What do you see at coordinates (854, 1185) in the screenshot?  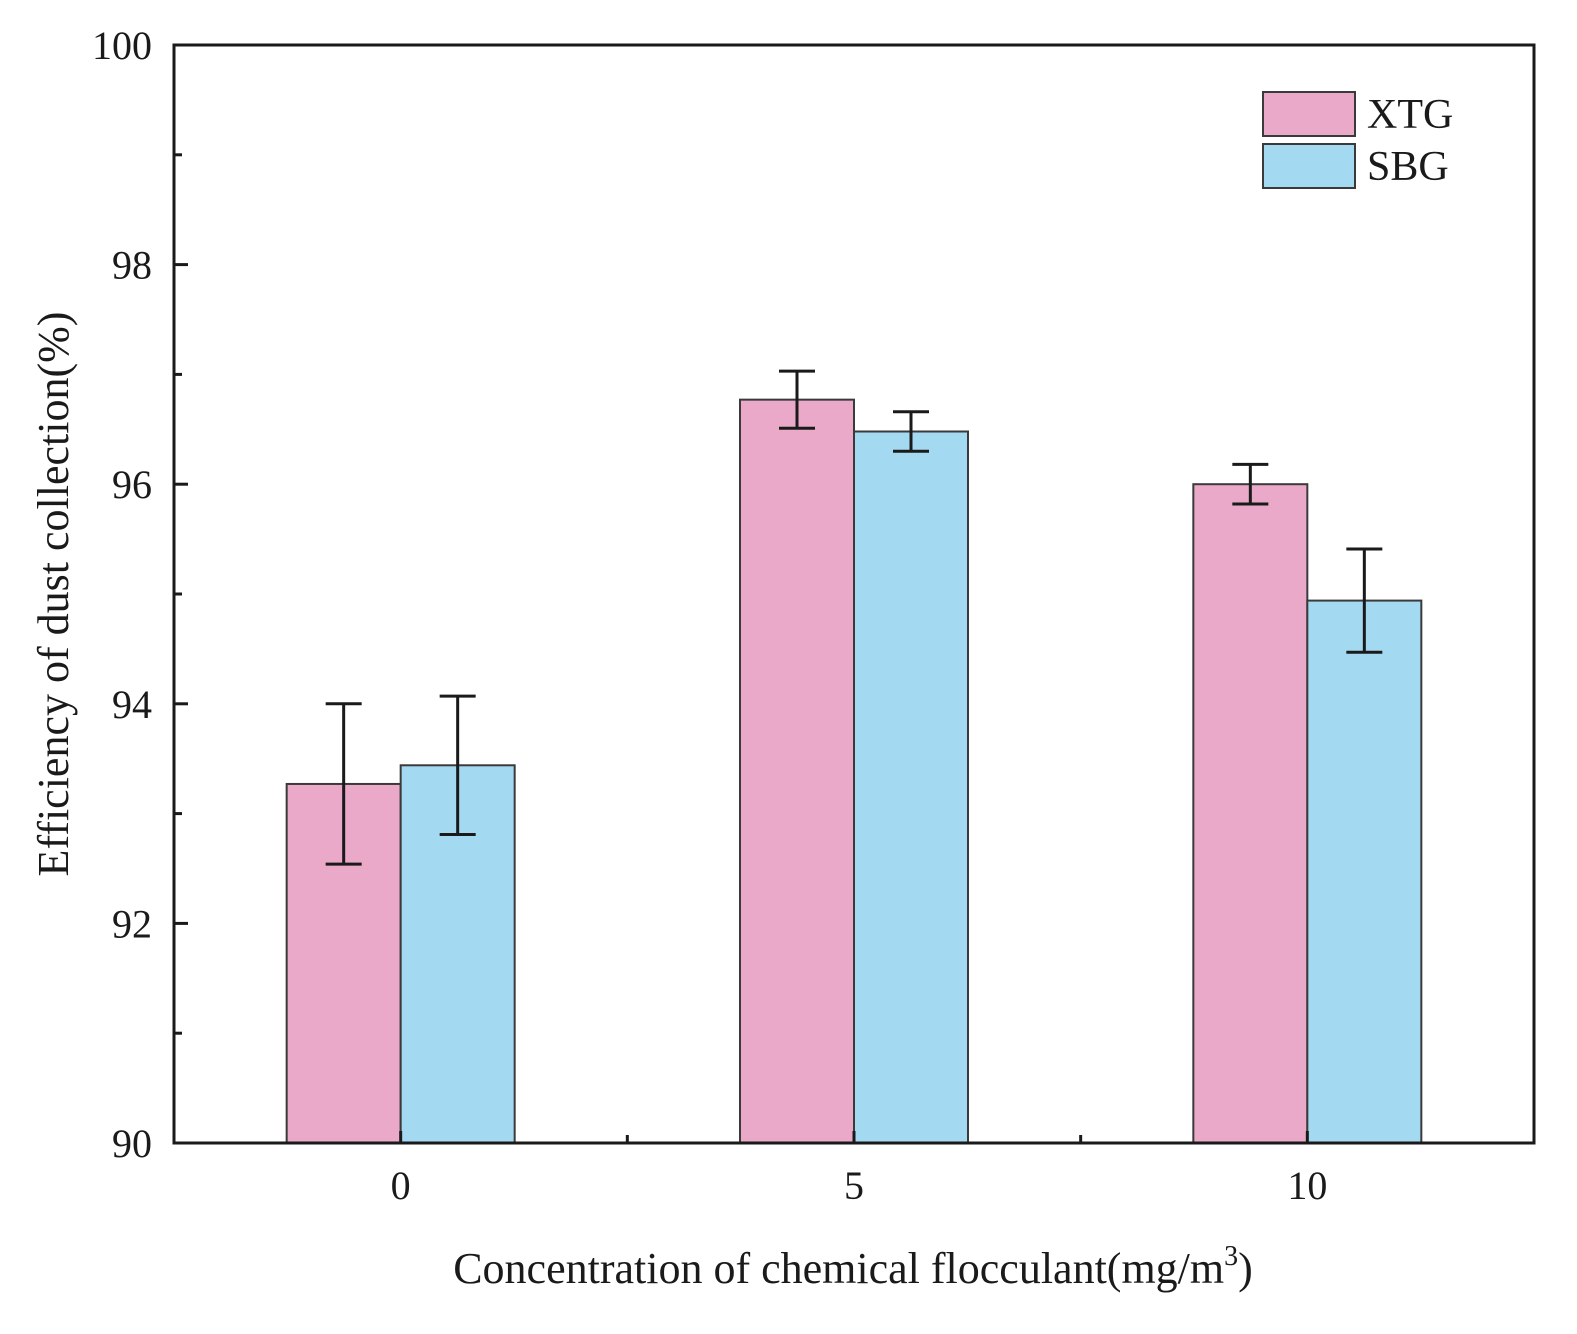 I see `x-tick-label: 5` at bounding box center [854, 1185].